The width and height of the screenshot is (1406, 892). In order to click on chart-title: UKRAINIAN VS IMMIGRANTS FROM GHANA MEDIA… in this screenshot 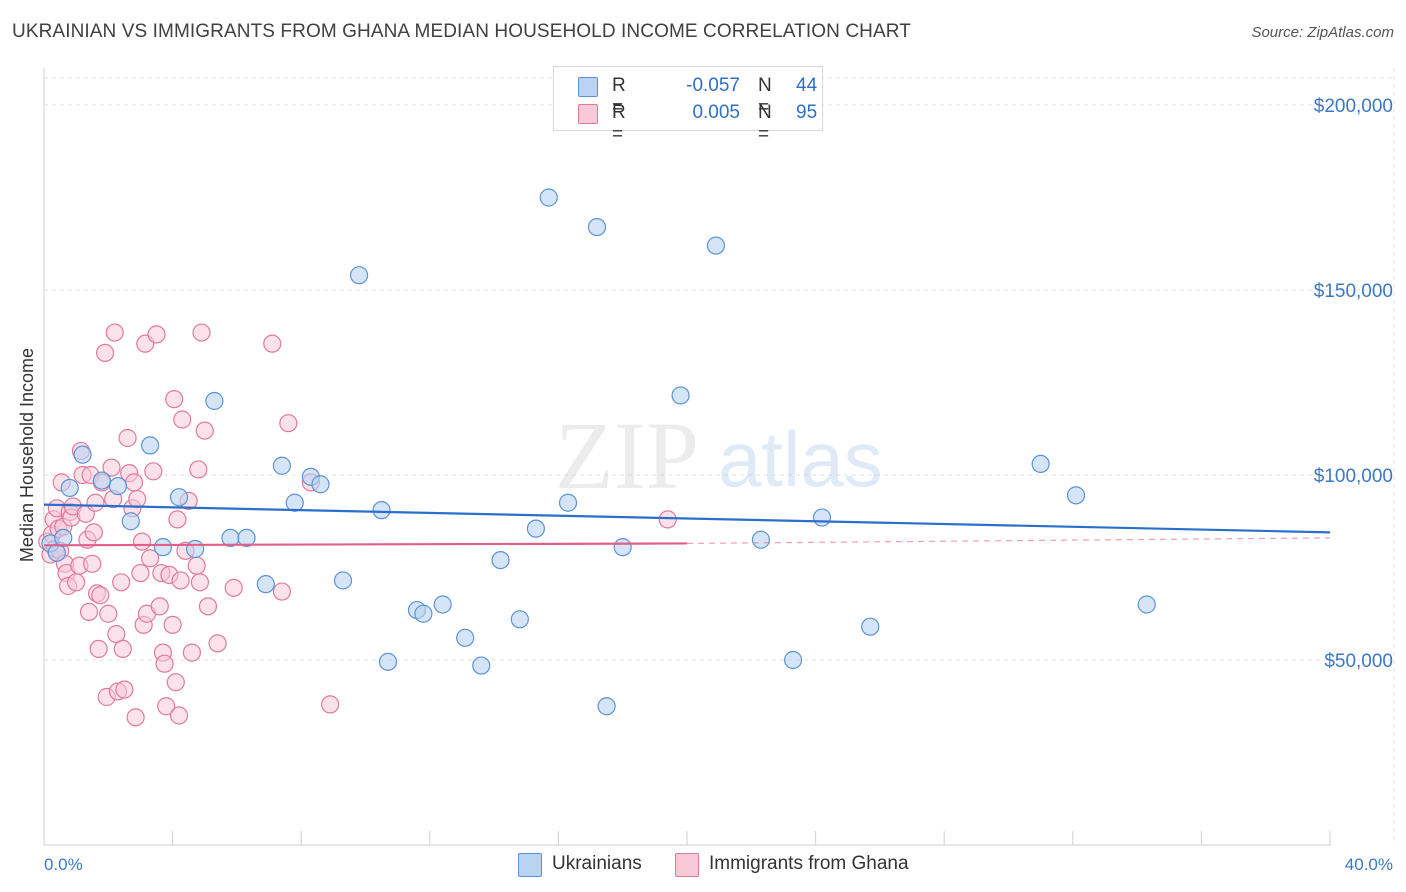, I will do `click(461, 31)`.